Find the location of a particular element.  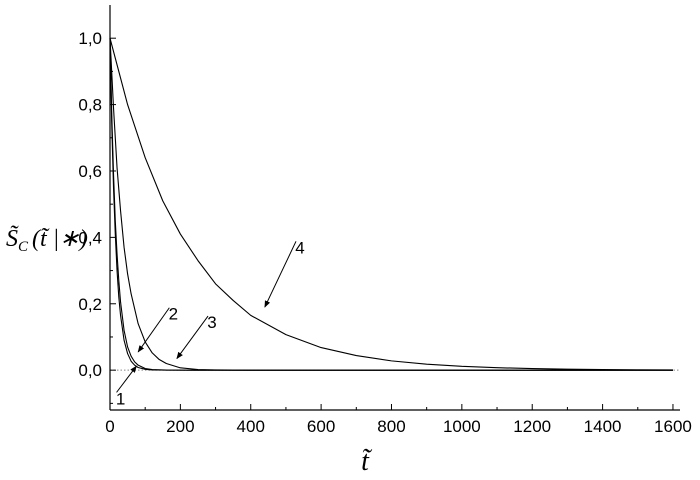

y-tick-label: 0,2 is located at coordinates (90, 304).